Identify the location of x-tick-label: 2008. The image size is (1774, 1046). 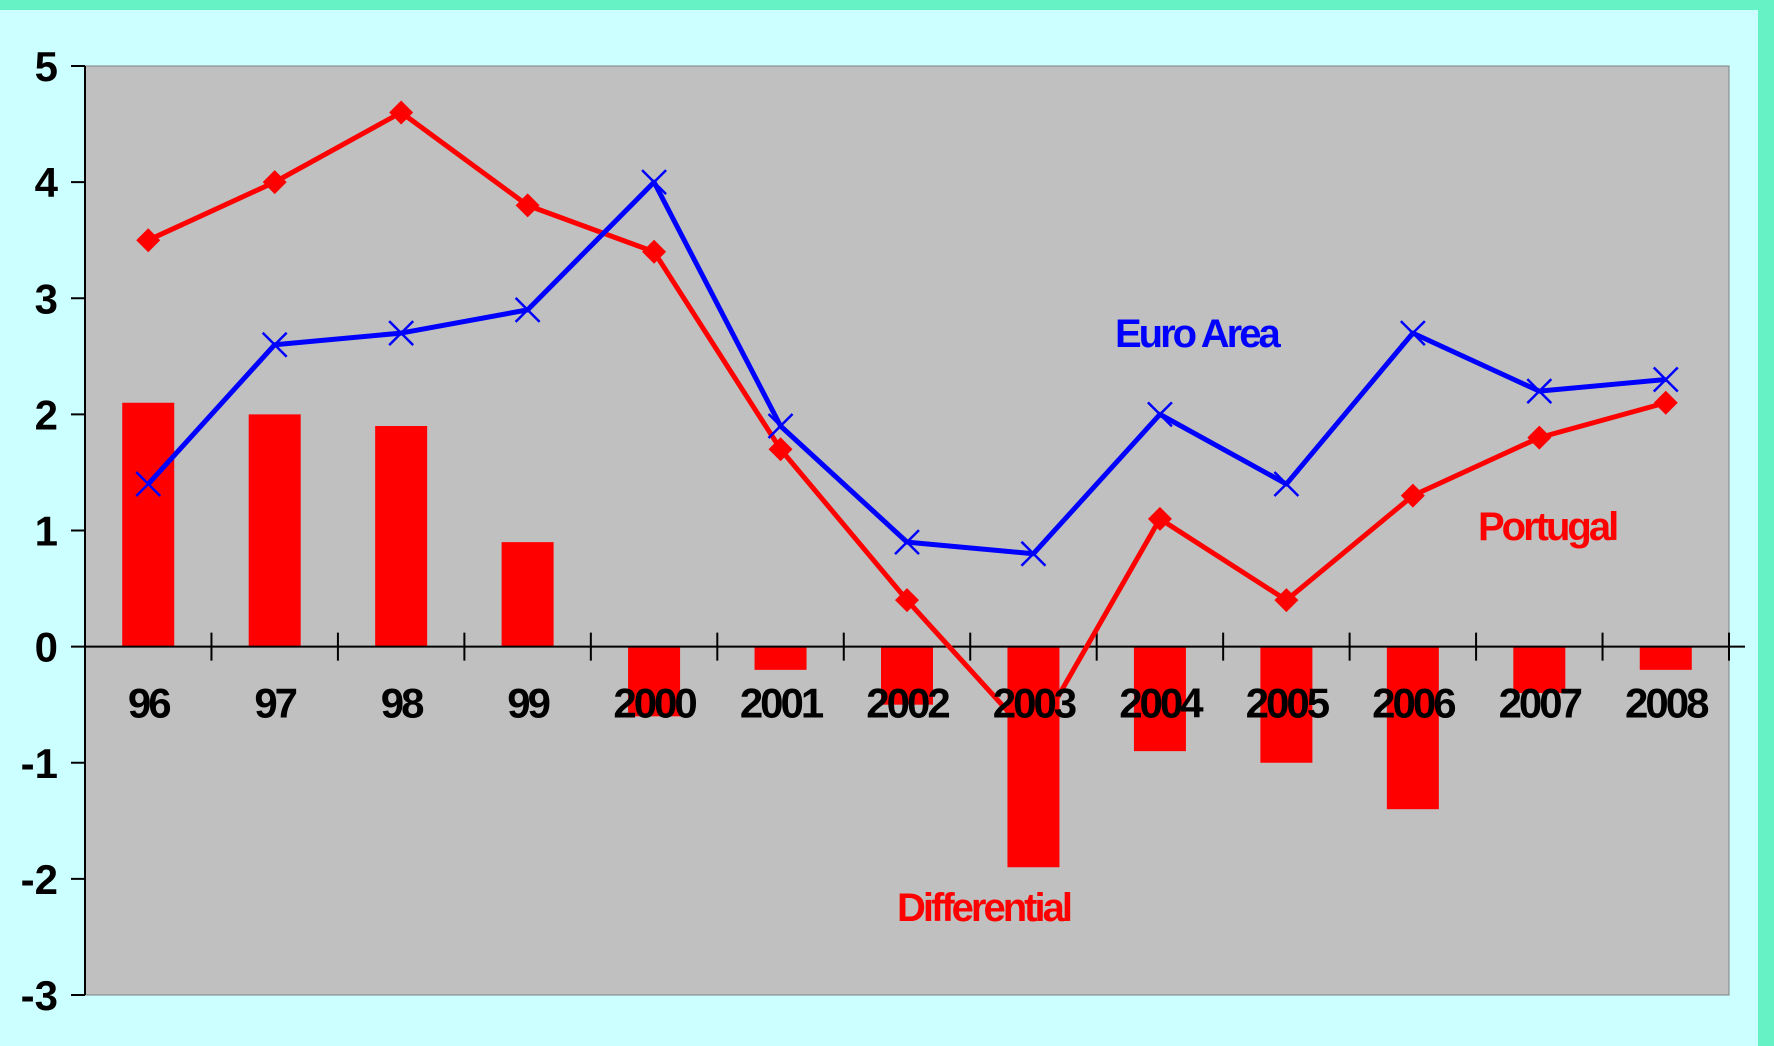
(1667, 703).